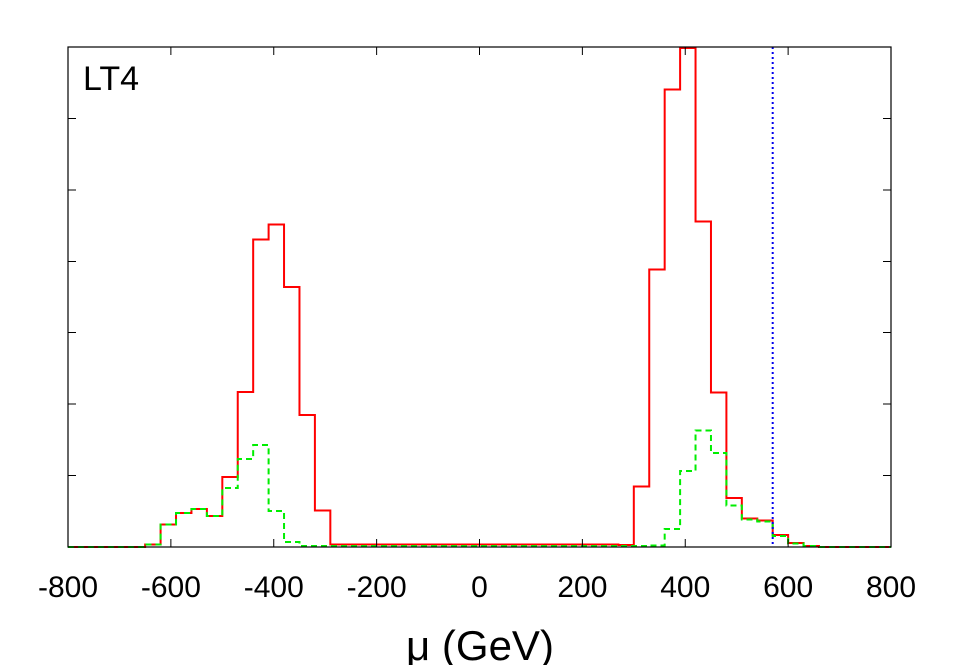 The width and height of the screenshot is (960, 665). I want to click on x-tick-label: 600, so click(788, 587).